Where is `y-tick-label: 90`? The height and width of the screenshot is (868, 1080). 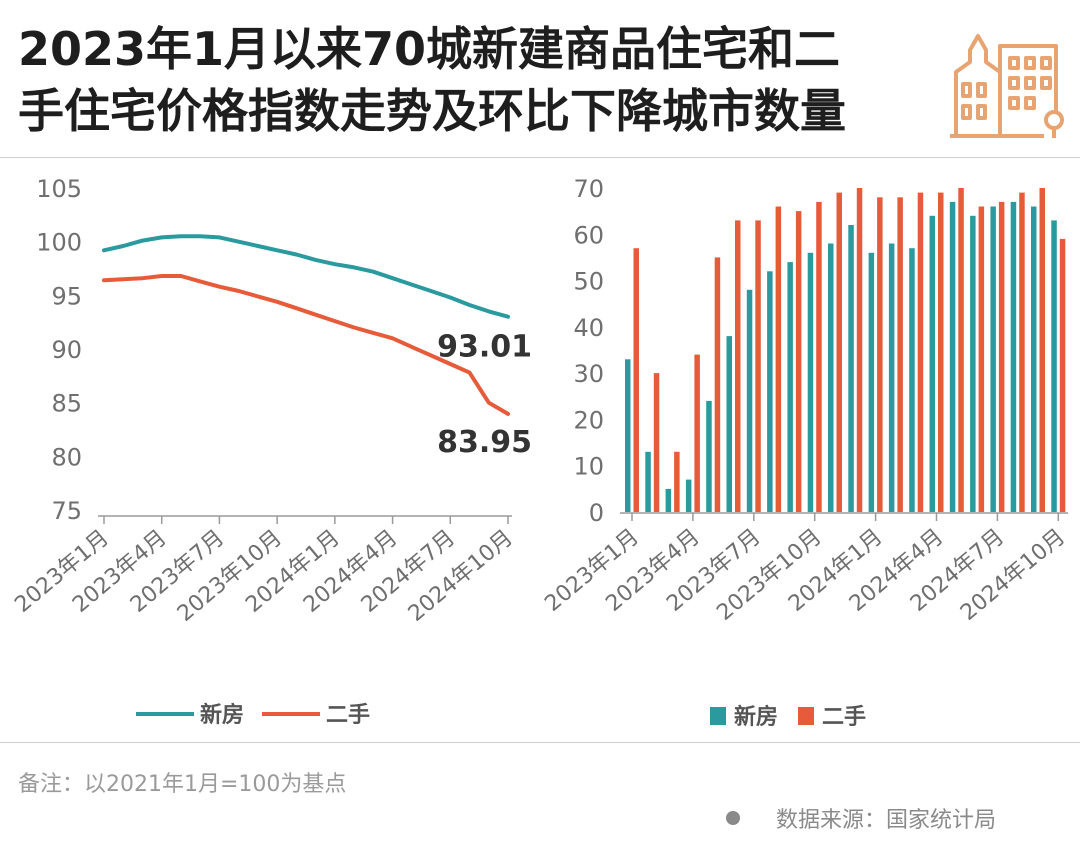
y-tick-label: 90 is located at coordinates (66, 350).